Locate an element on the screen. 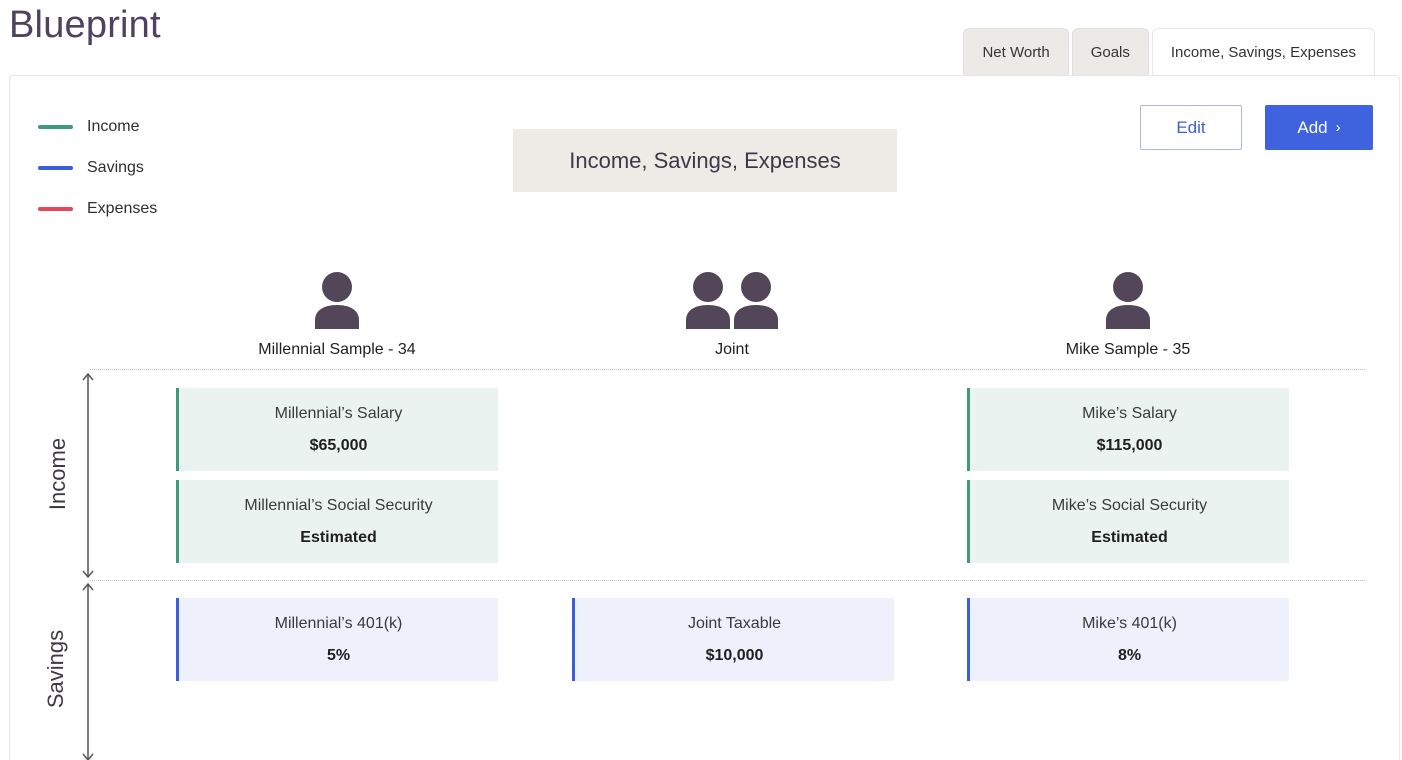 The height and width of the screenshot is (760, 1402). legend-item-savings: Savings is located at coordinates (97, 167).